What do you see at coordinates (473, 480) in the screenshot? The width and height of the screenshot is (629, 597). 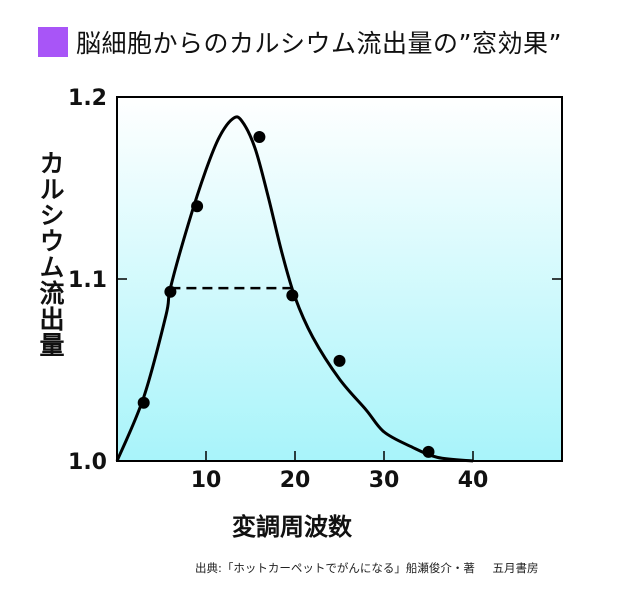 I see `x-tick-label: 40` at bounding box center [473, 480].